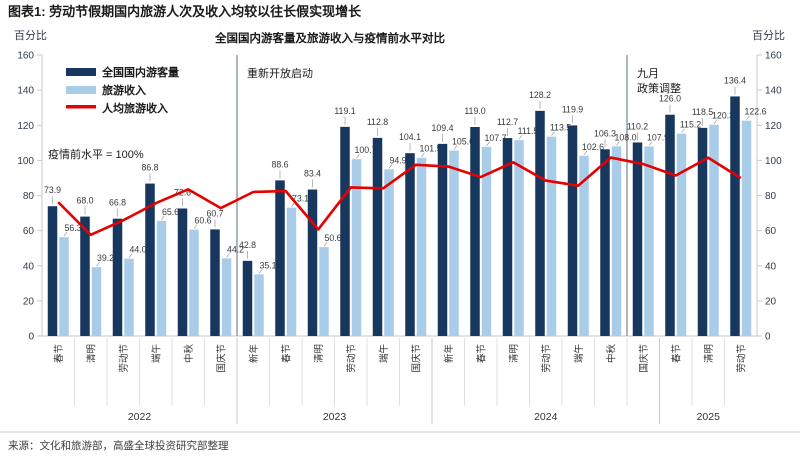 The width and height of the screenshot is (800, 463). I want to click on bar-value-revenue: 35.1, so click(267, 265).